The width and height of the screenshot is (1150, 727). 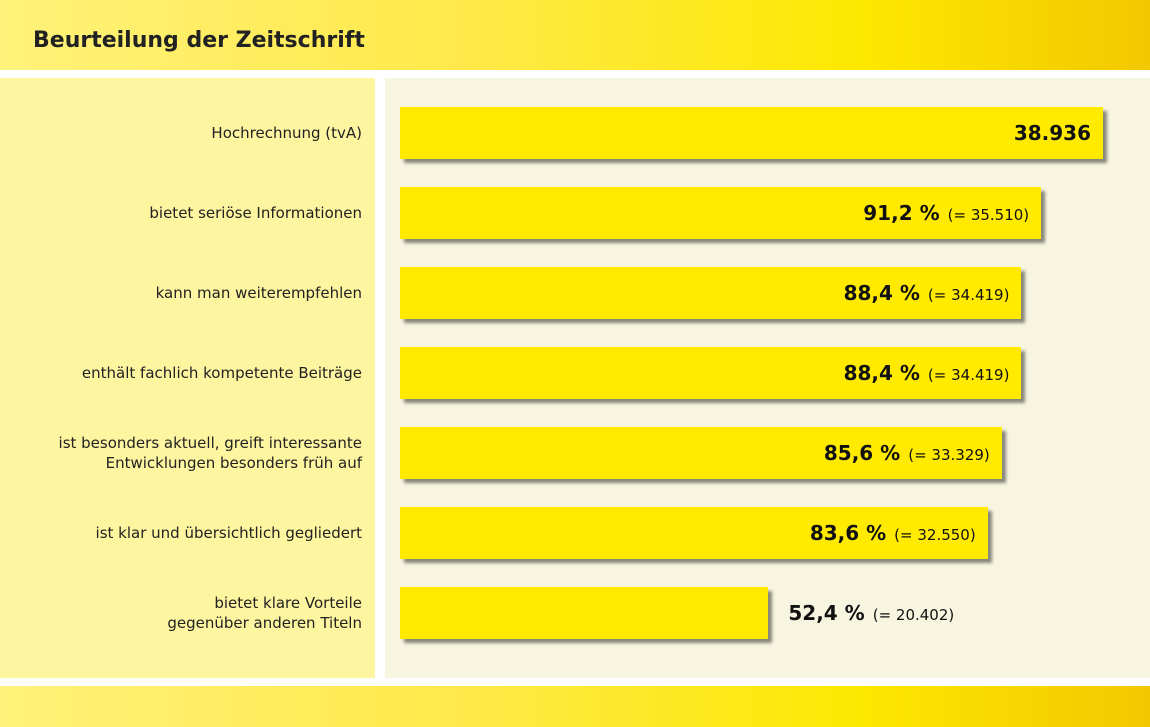 What do you see at coordinates (575, 35) in the screenshot?
I see `header-band` at bounding box center [575, 35].